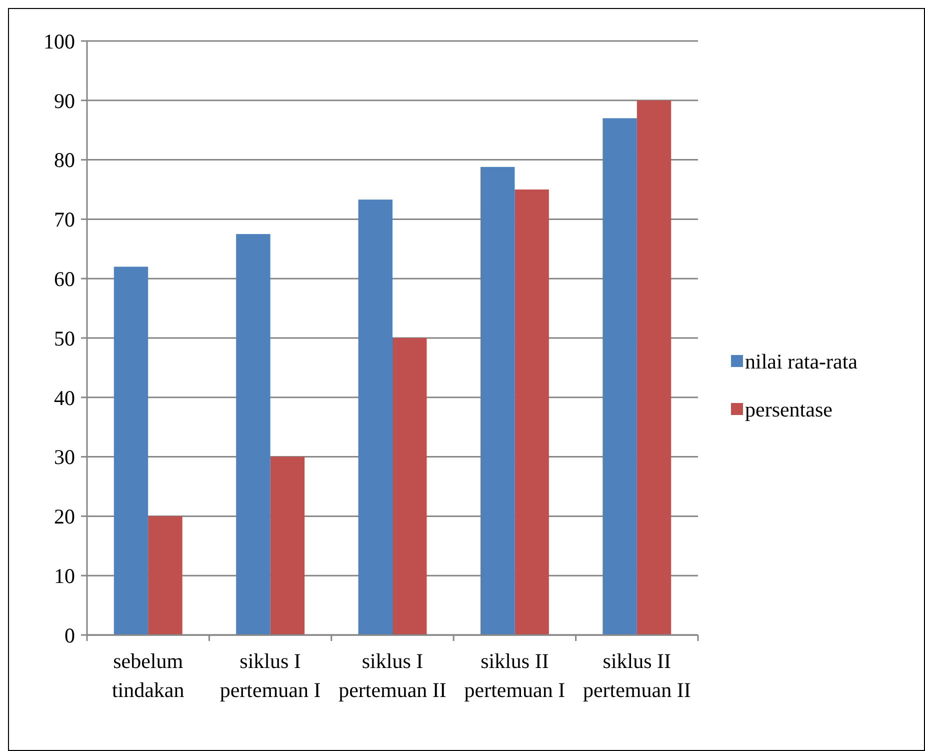  Describe the element at coordinates (64, 100) in the screenshot. I see `y-tick-label: 90` at that location.